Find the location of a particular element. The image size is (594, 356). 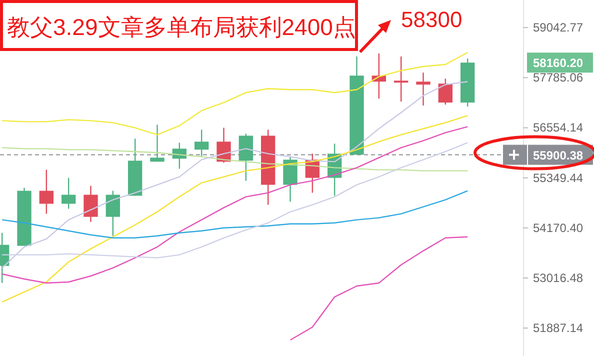

text: 教父3.29文章多单布局获利2400点 is located at coordinates (181, 27).